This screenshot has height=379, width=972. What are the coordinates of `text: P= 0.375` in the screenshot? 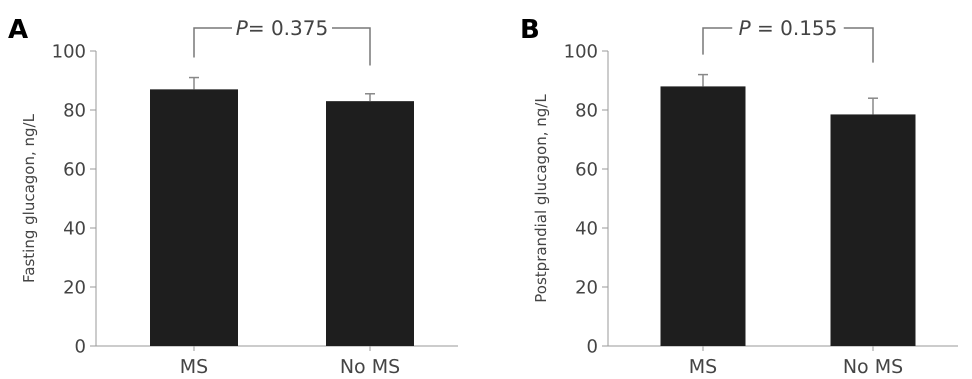 It's located at (282, 28).